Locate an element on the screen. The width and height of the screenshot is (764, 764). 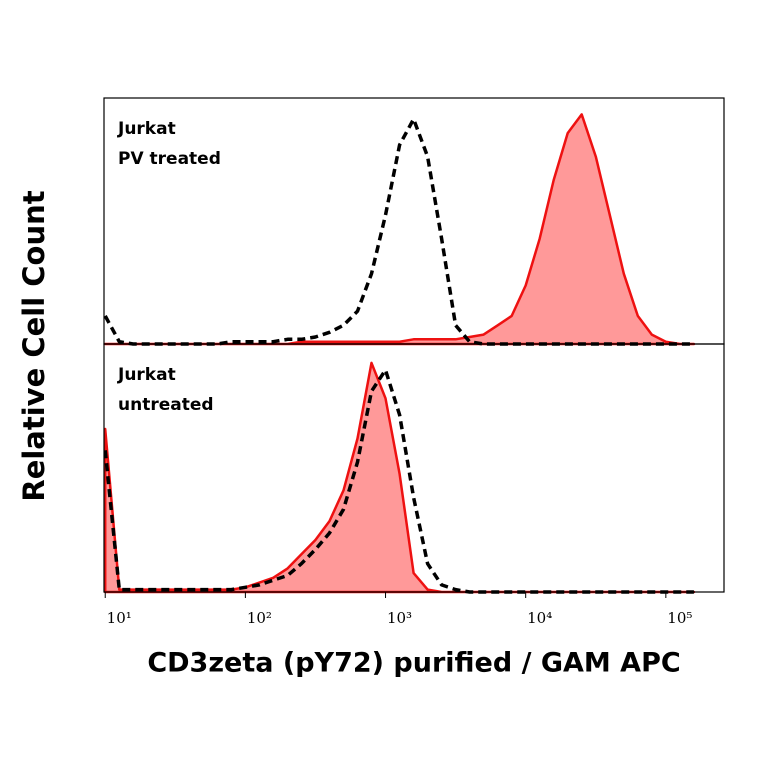
y-axis-label: Relative Cell Count is located at coordinates (34, 345).